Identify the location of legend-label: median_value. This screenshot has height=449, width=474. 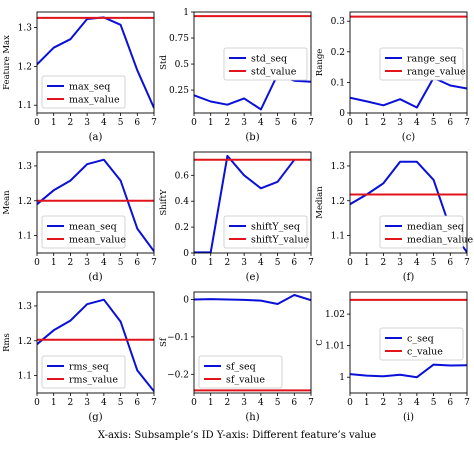
(440, 240).